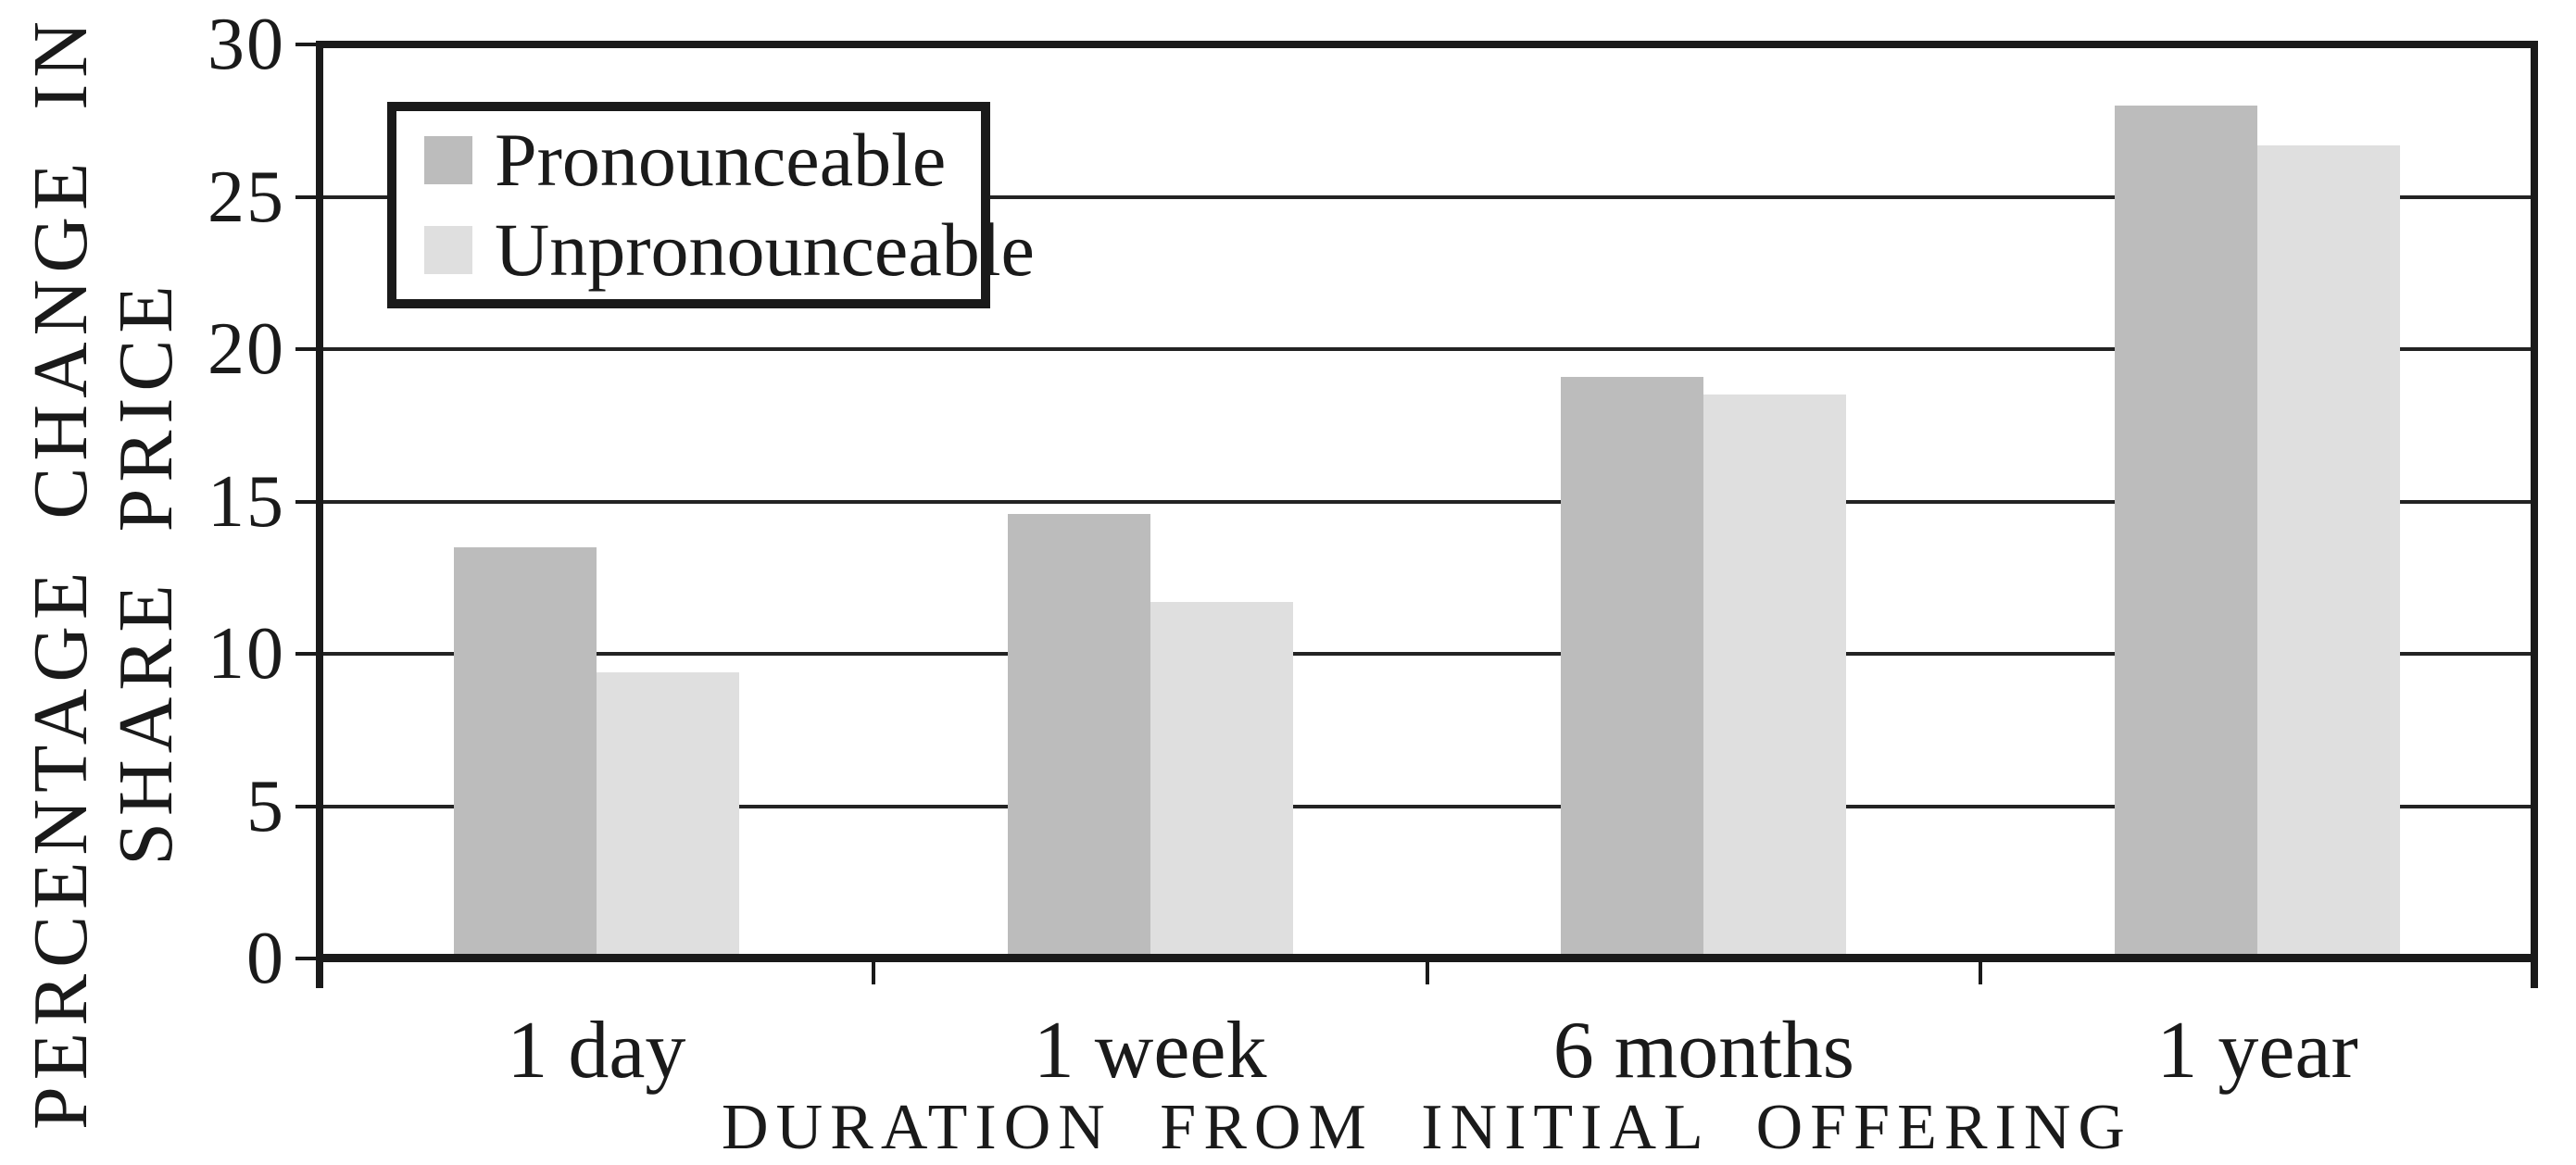 This screenshot has height=1165, width=2576. Describe the element at coordinates (1221, 780) in the screenshot. I see `bar-unpronounceable-1-week` at that location.